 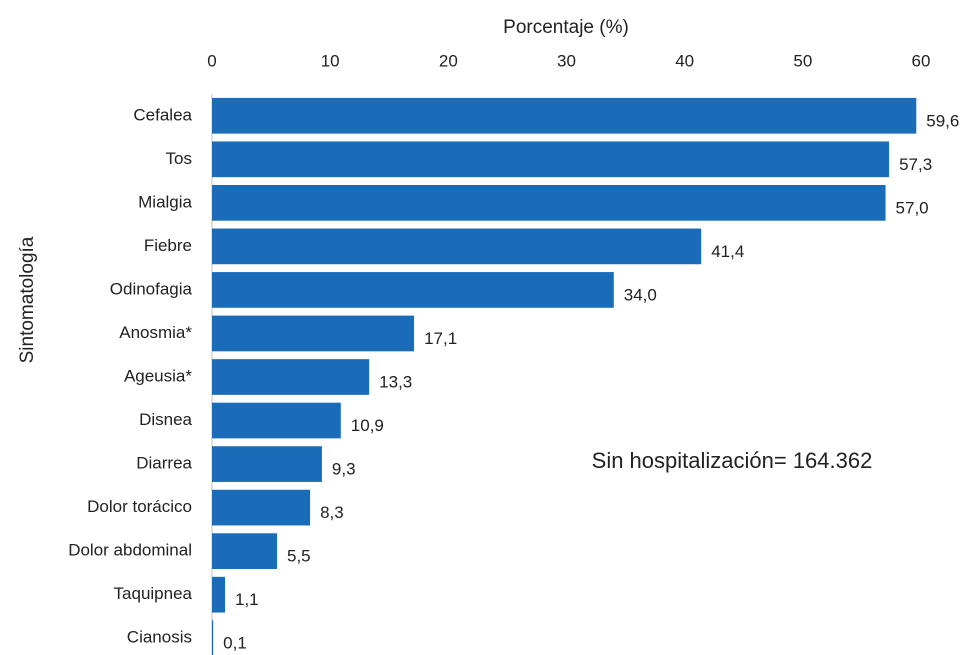 What do you see at coordinates (211, 60) in the screenshot?
I see `x-tick-label: 0` at bounding box center [211, 60].